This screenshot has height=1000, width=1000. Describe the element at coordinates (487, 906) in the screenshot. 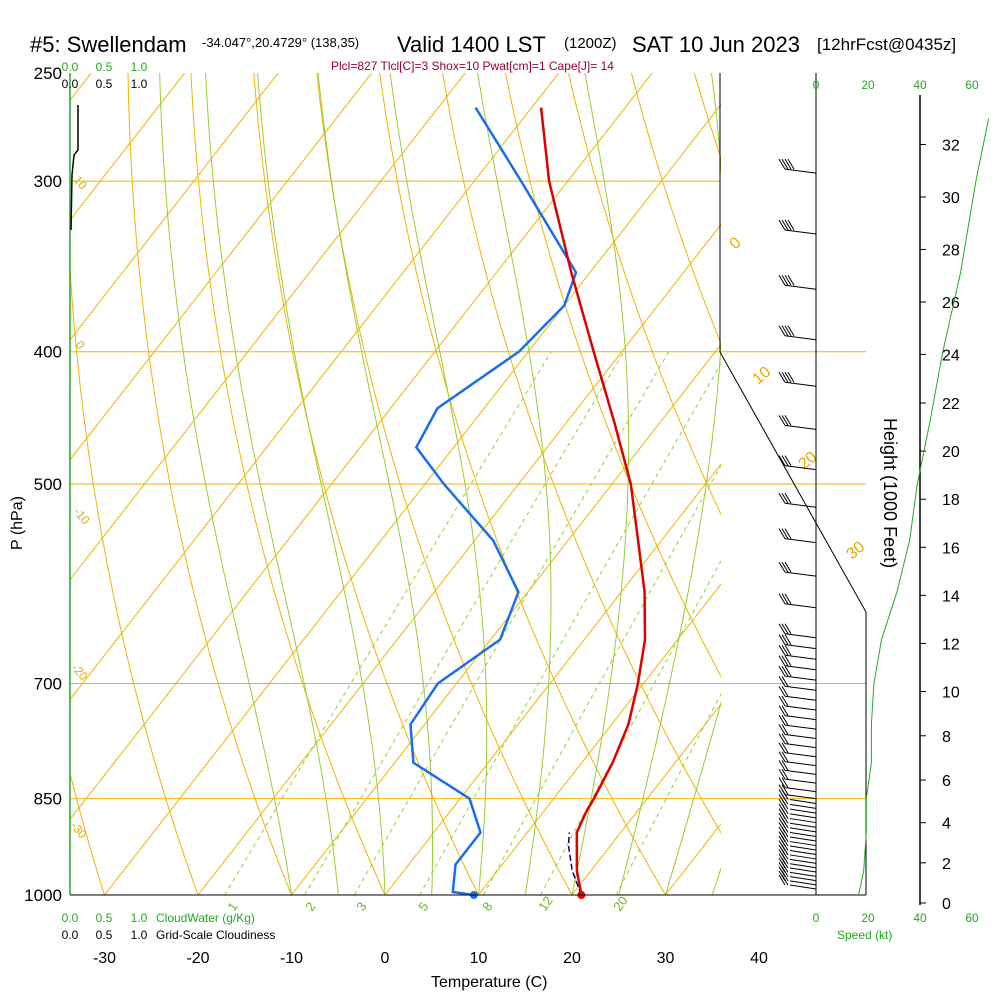

I see `mixing-ratio-label: 8` at that location.